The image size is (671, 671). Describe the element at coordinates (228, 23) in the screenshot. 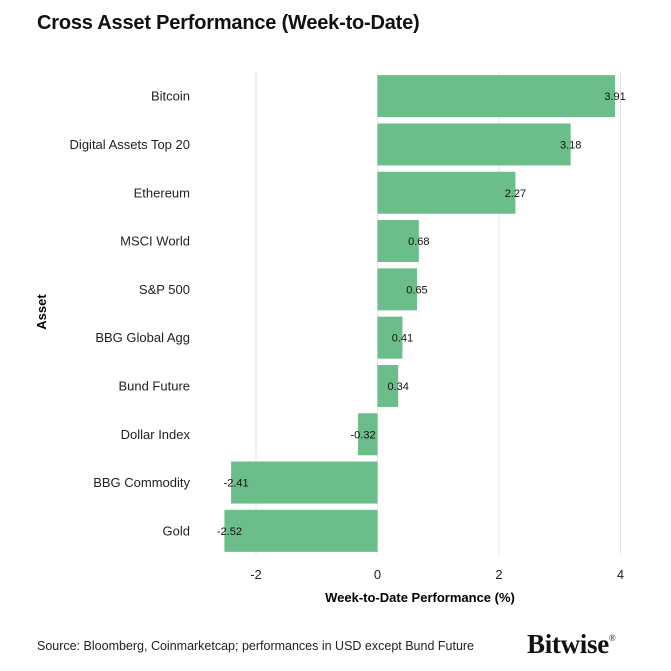

I see `chart-title: Cross Asset Performance (Week-to-Date)` at that location.